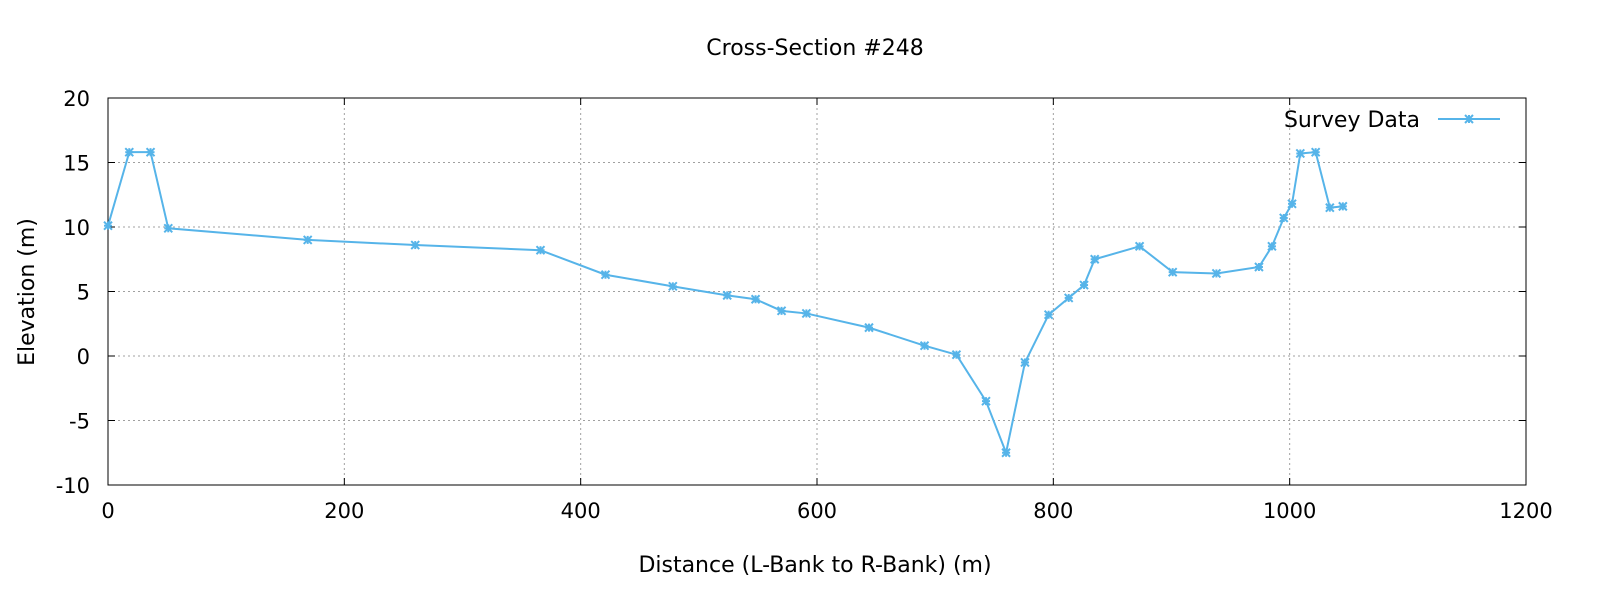 The image size is (1600, 600). Describe the element at coordinates (76, 99) in the screenshot. I see `y-tick-label: 20` at that location.